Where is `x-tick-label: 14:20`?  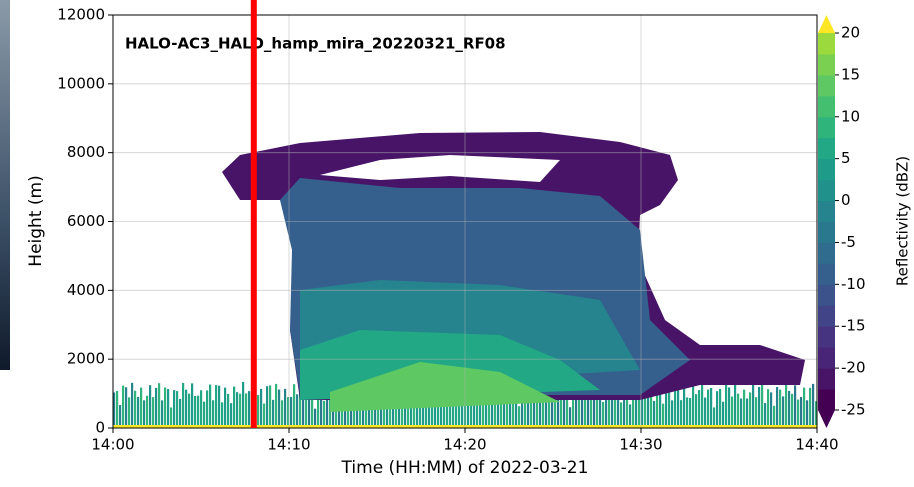
x-tick-label: 14:20 is located at coordinates (464, 445).